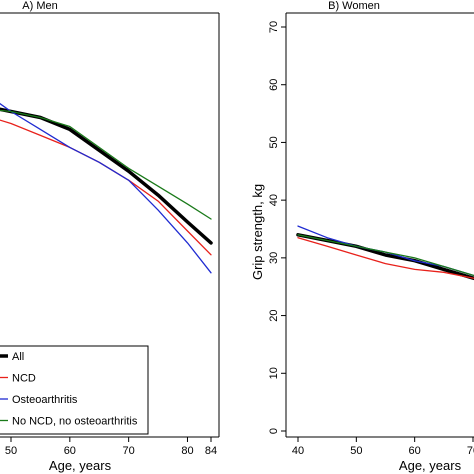  What do you see at coordinates (39, 6) in the screenshot?
I see `panel-a-title: A) Men` at bounding box center [39, 6].